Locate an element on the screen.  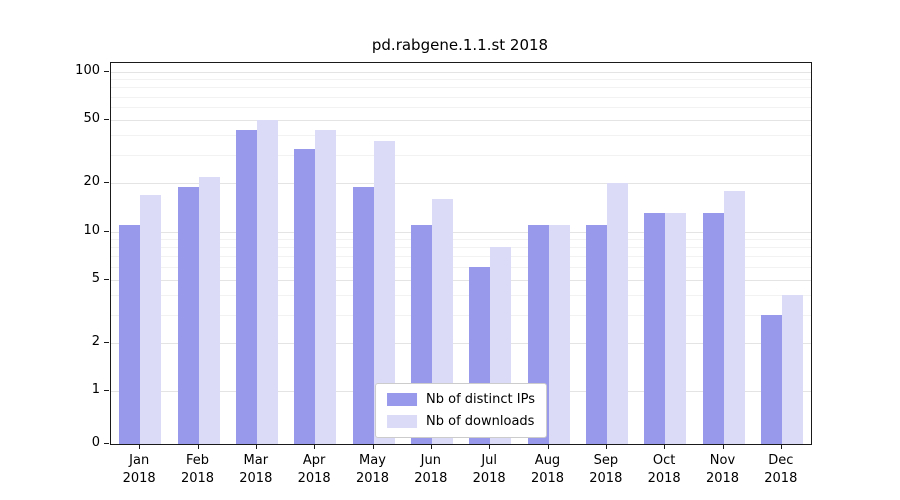
bar-downloads-dec is located at coordinates (792, 369).